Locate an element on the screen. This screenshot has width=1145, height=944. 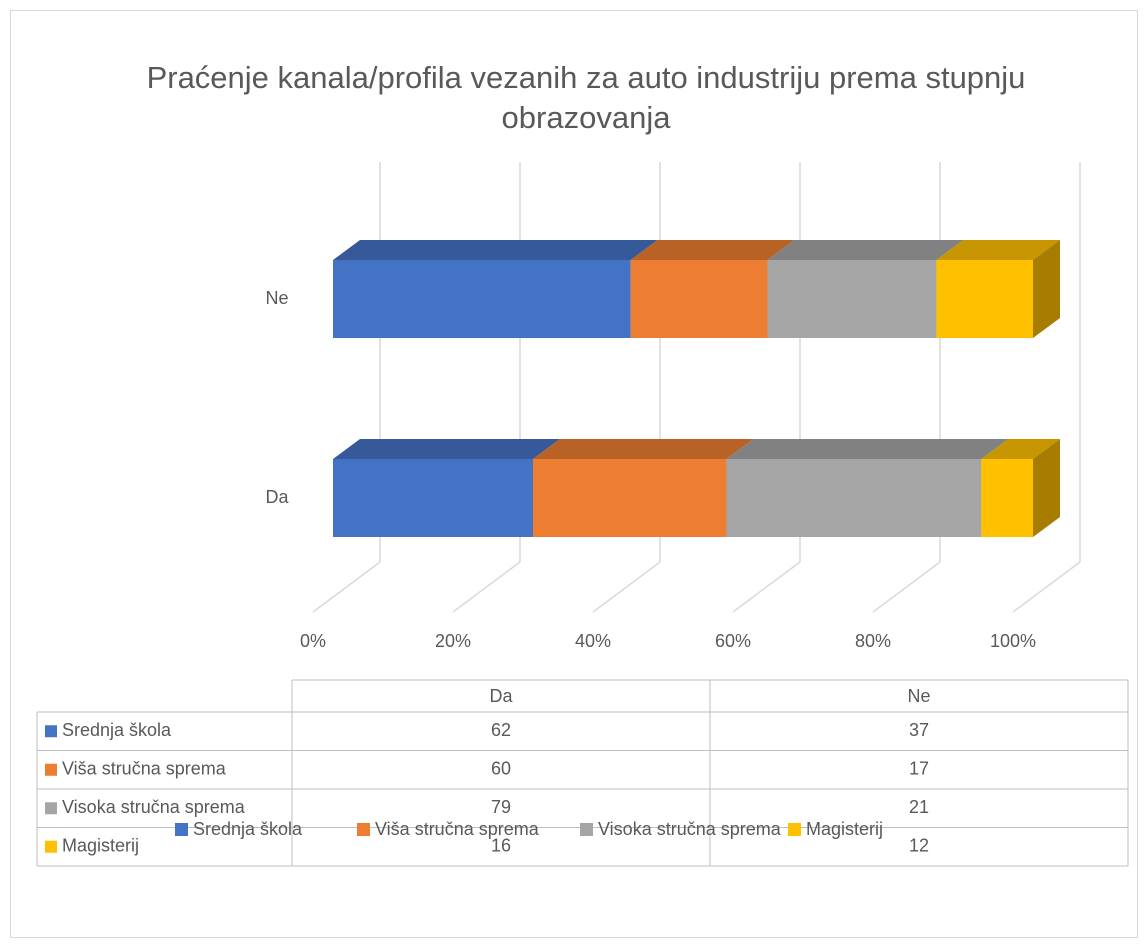
legend-label: Magisterij is located at coordinates (844, 829).